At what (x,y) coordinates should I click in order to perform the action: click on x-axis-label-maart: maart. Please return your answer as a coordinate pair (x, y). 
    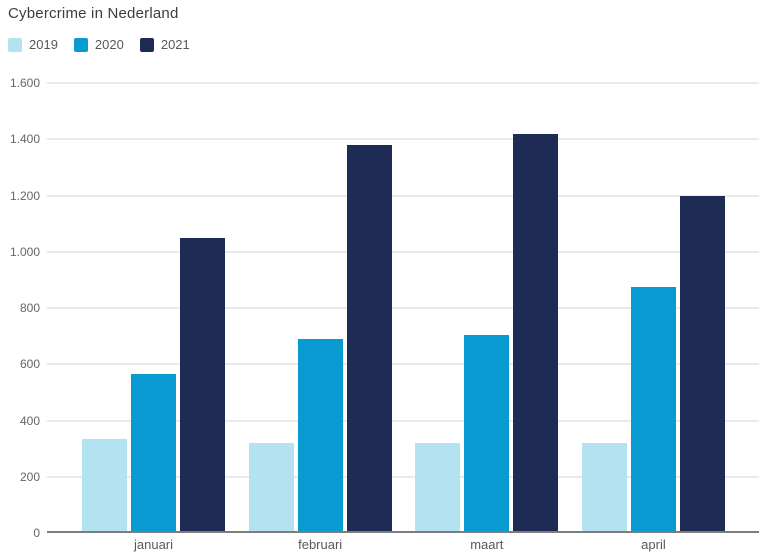
    Looking at the image, I should click on (487, 544).